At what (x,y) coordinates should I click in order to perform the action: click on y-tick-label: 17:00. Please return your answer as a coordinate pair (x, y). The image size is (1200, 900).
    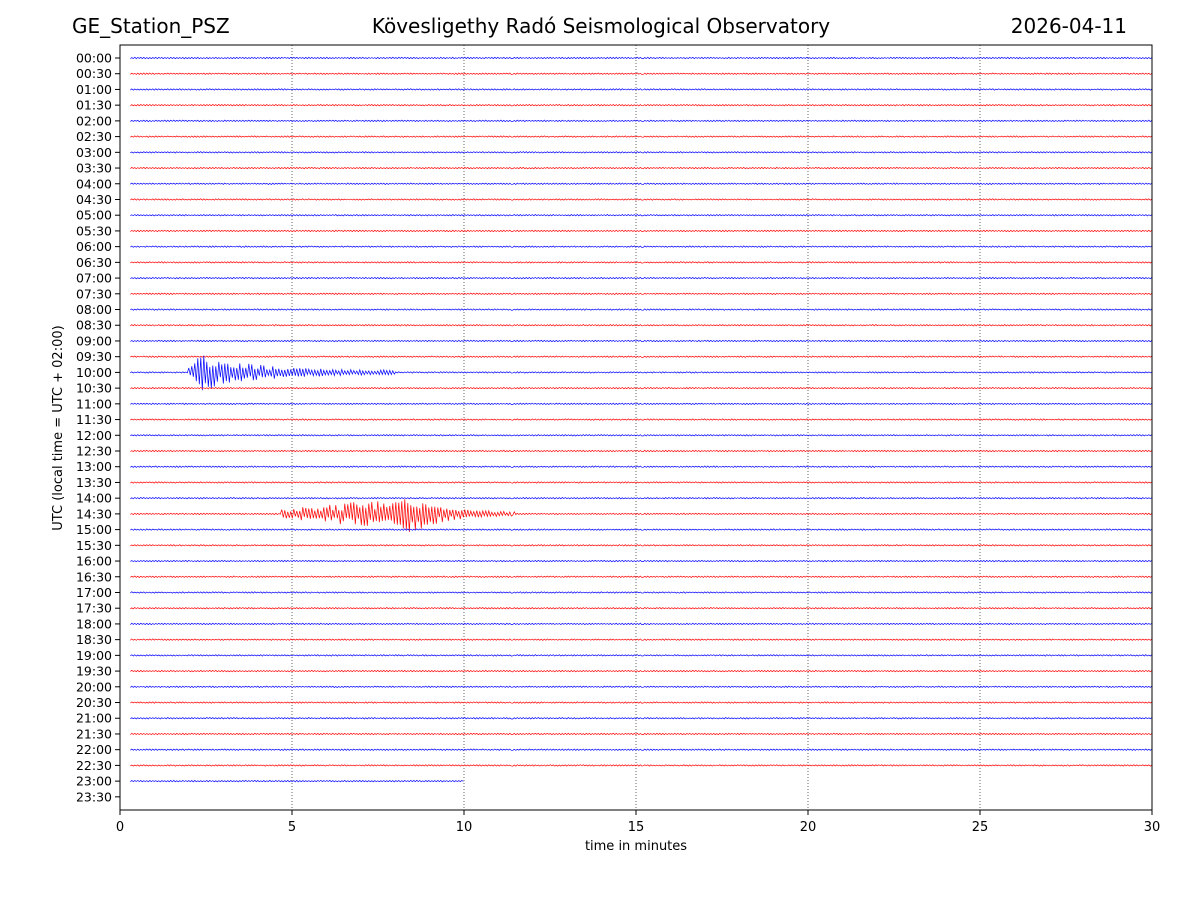
    Looking at the image, I should click on (94, 592).